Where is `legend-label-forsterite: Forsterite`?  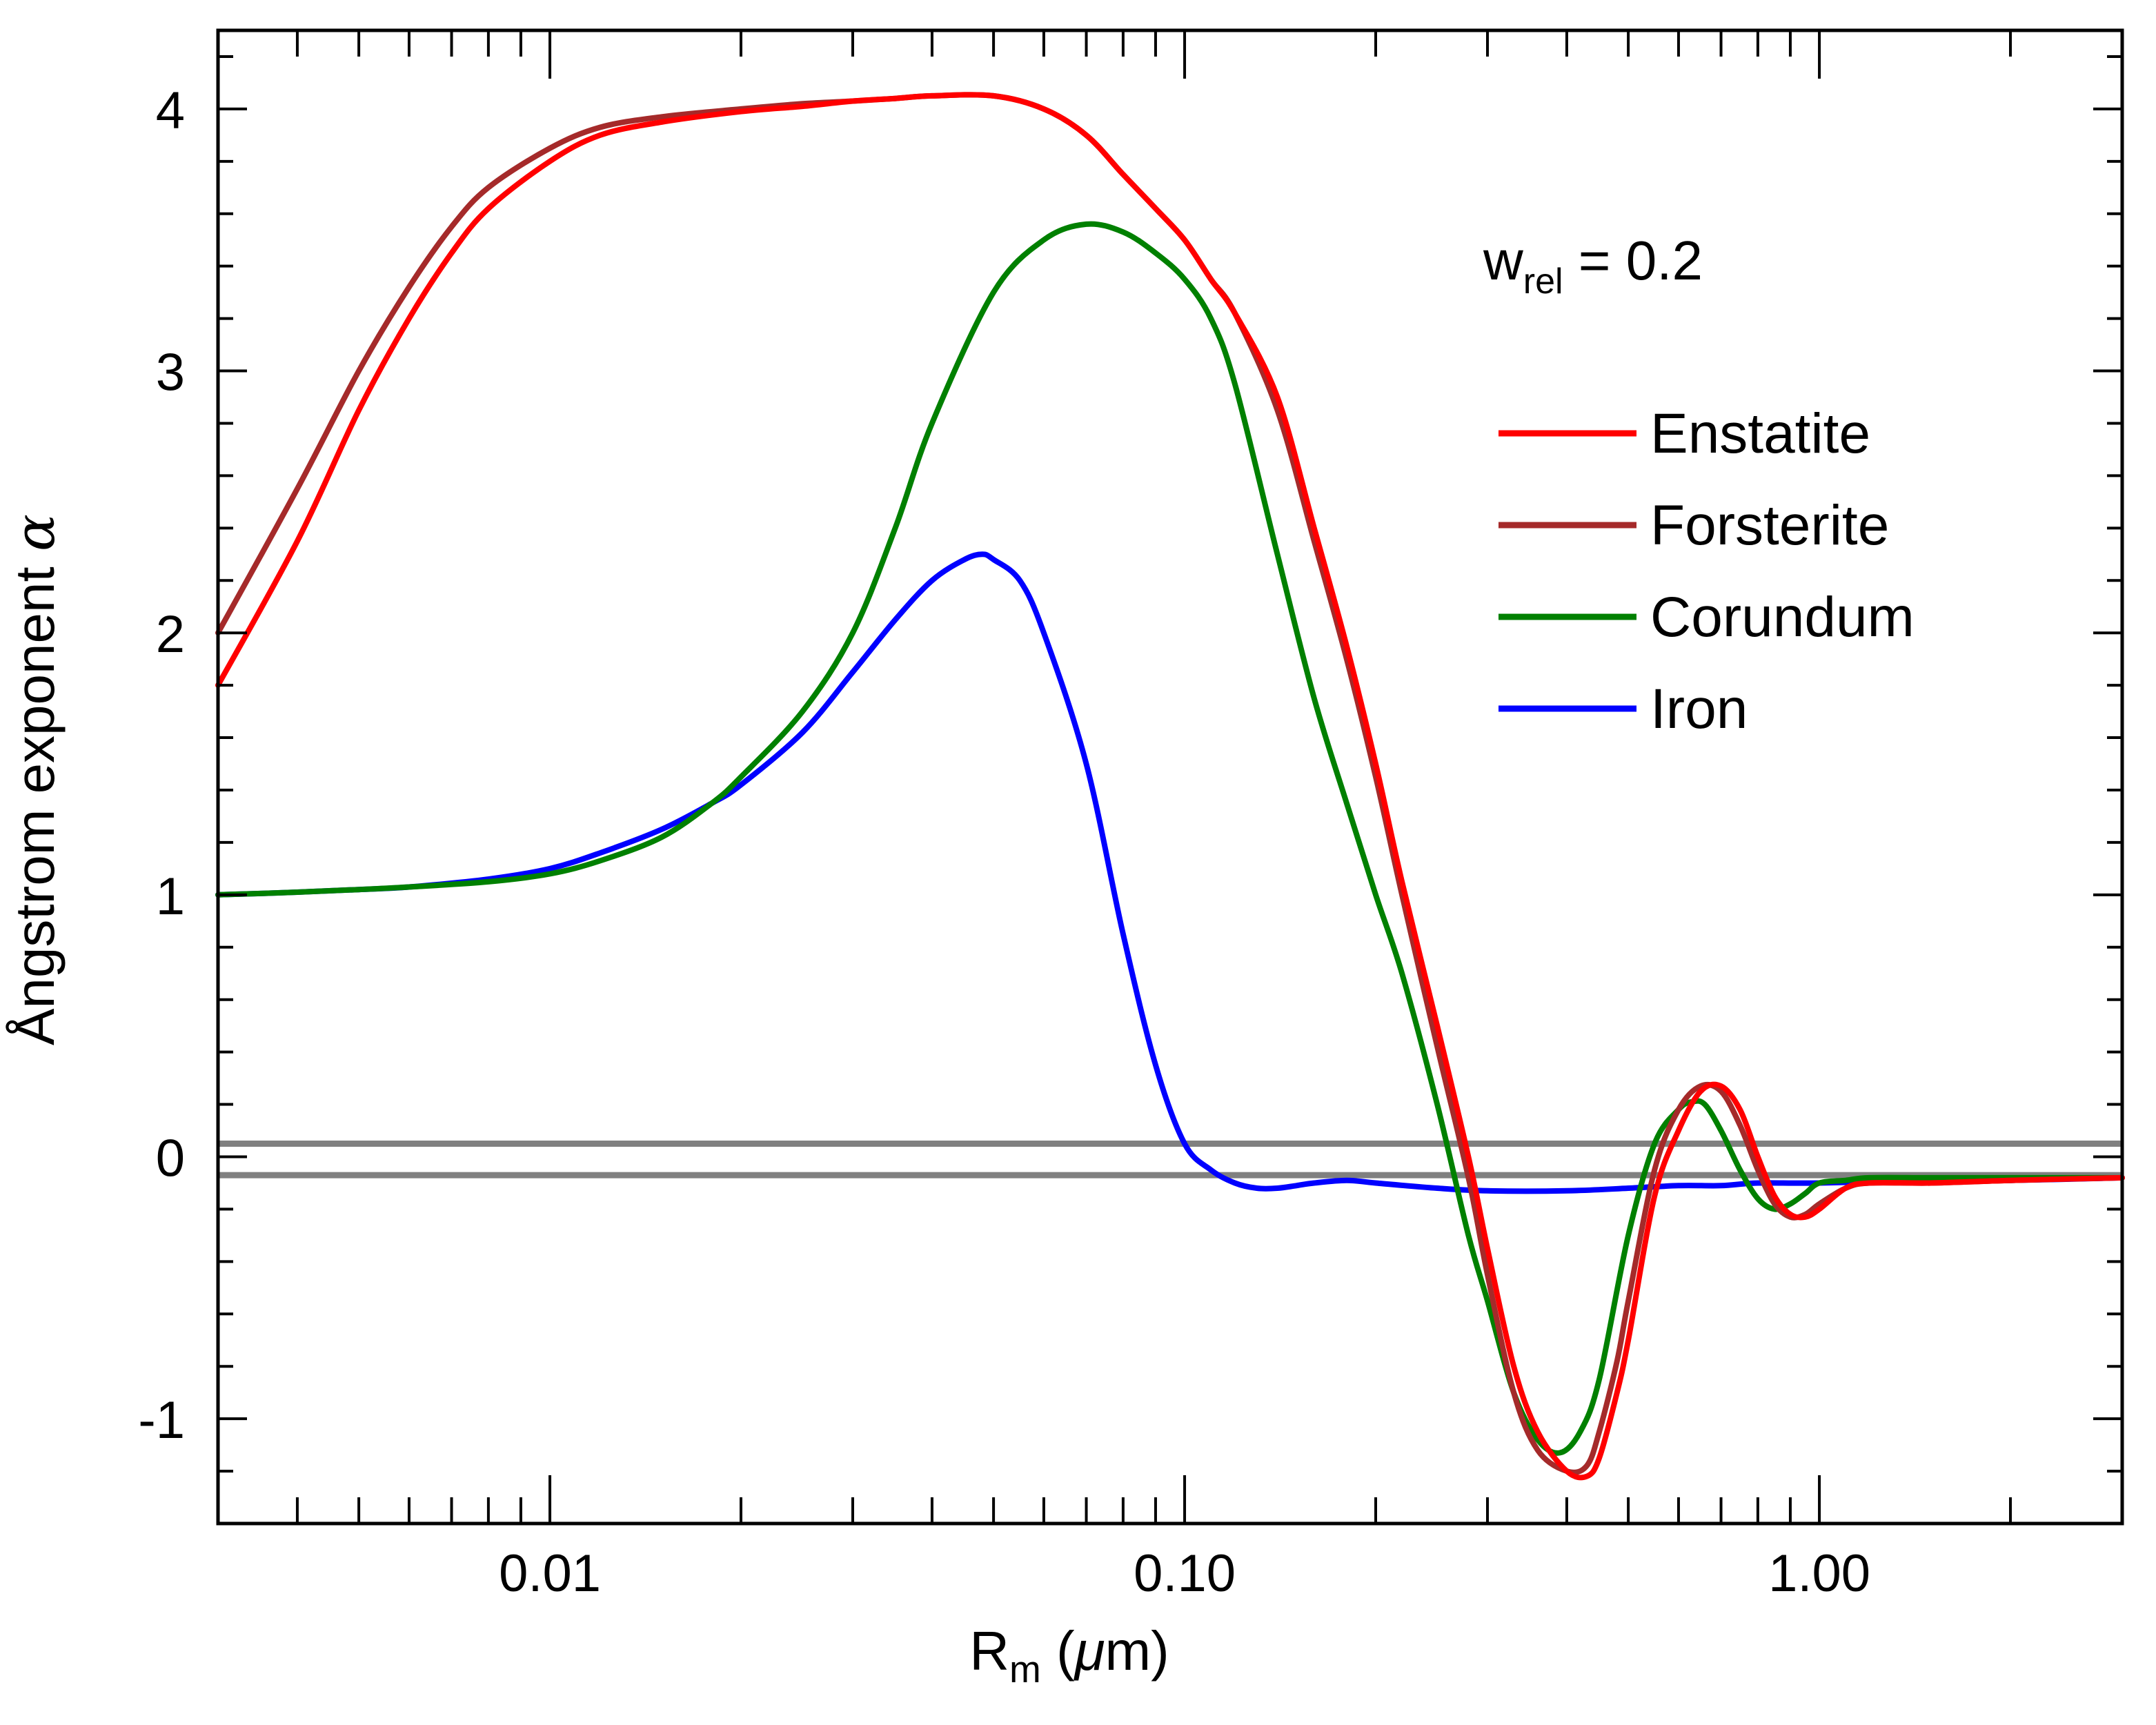 legend-label-forsterite: Forsterite is located at coordinates (1770, 525).